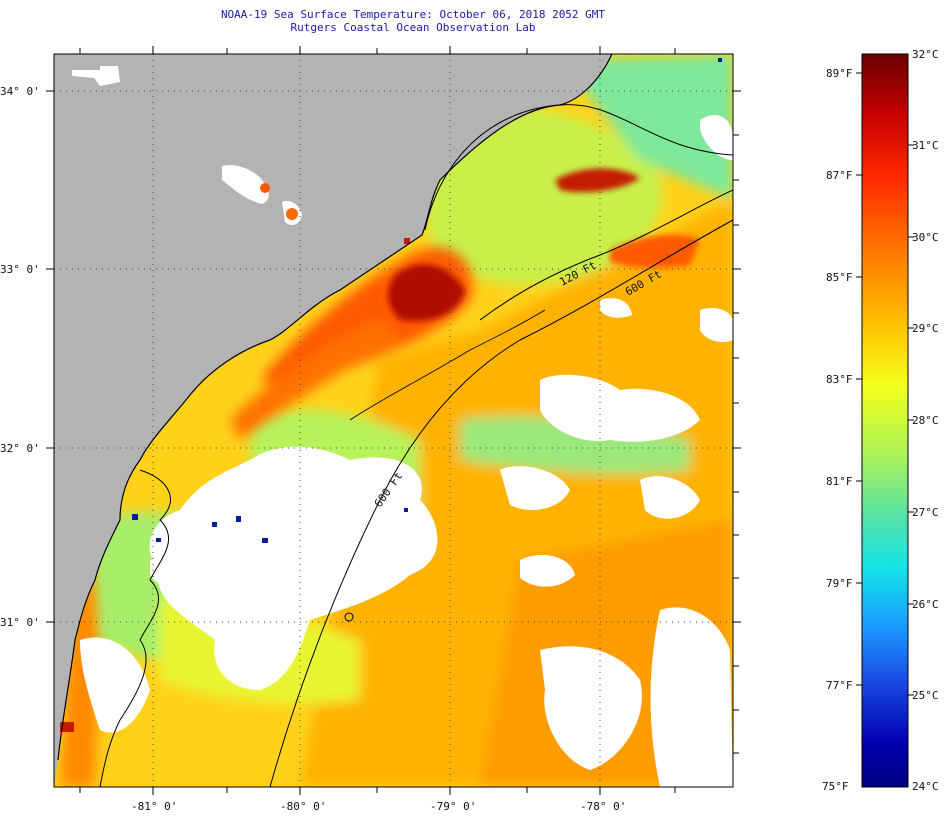 This screenshot has height=817, width=944. Describe the element at coordinates (20, 448) in the screenshot. I see `lat-label-32: 32° 0'` at that location.